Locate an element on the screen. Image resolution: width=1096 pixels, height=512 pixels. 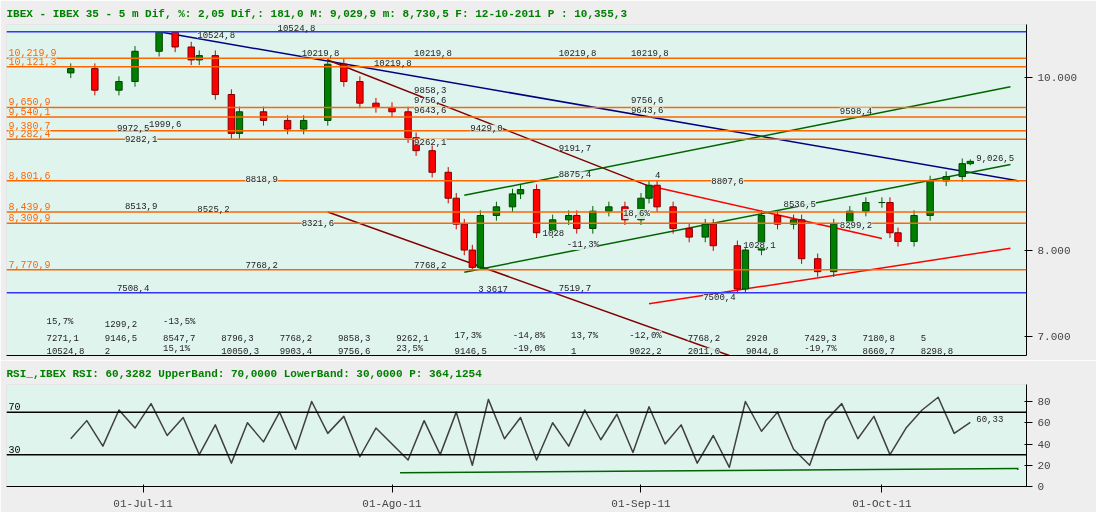
chart-title: IBEX - IBEX 35 - 5 m Dif, %: 2,05 Dif,: 181,0 M: 9,029,9 m: 8,730,5 F: 12-10-2011 P : 10,355,3 is located at coordinates (317, 13).